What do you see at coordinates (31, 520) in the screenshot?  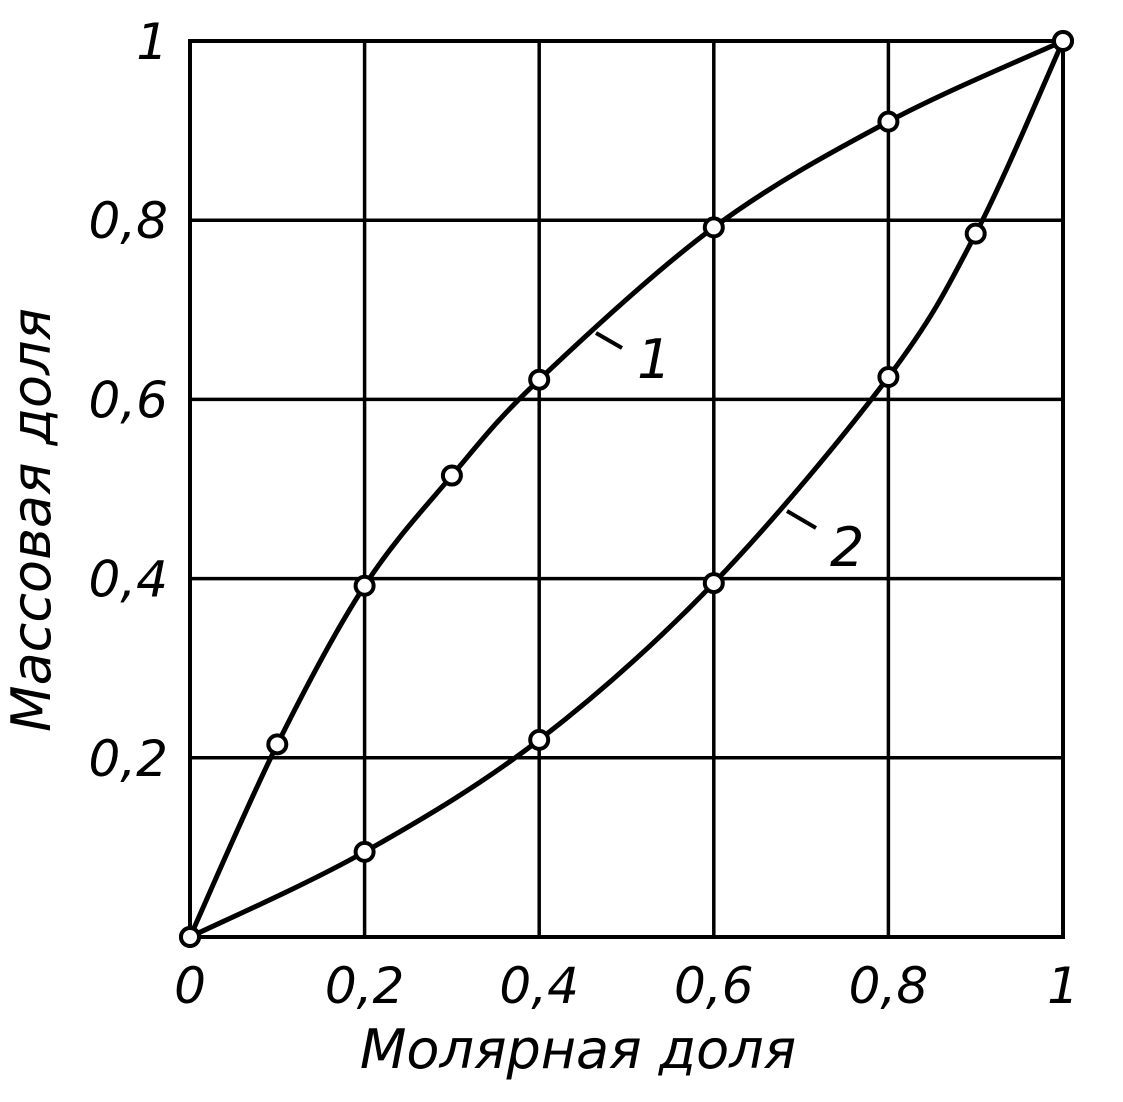 I see `y-axis-title: Массовая доля` at bounding box center [31, 520].